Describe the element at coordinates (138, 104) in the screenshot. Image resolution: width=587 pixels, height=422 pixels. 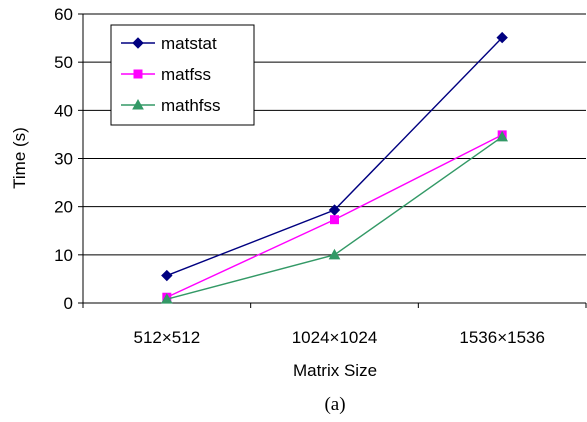
I see `legend-marker-mathfss` at that location.